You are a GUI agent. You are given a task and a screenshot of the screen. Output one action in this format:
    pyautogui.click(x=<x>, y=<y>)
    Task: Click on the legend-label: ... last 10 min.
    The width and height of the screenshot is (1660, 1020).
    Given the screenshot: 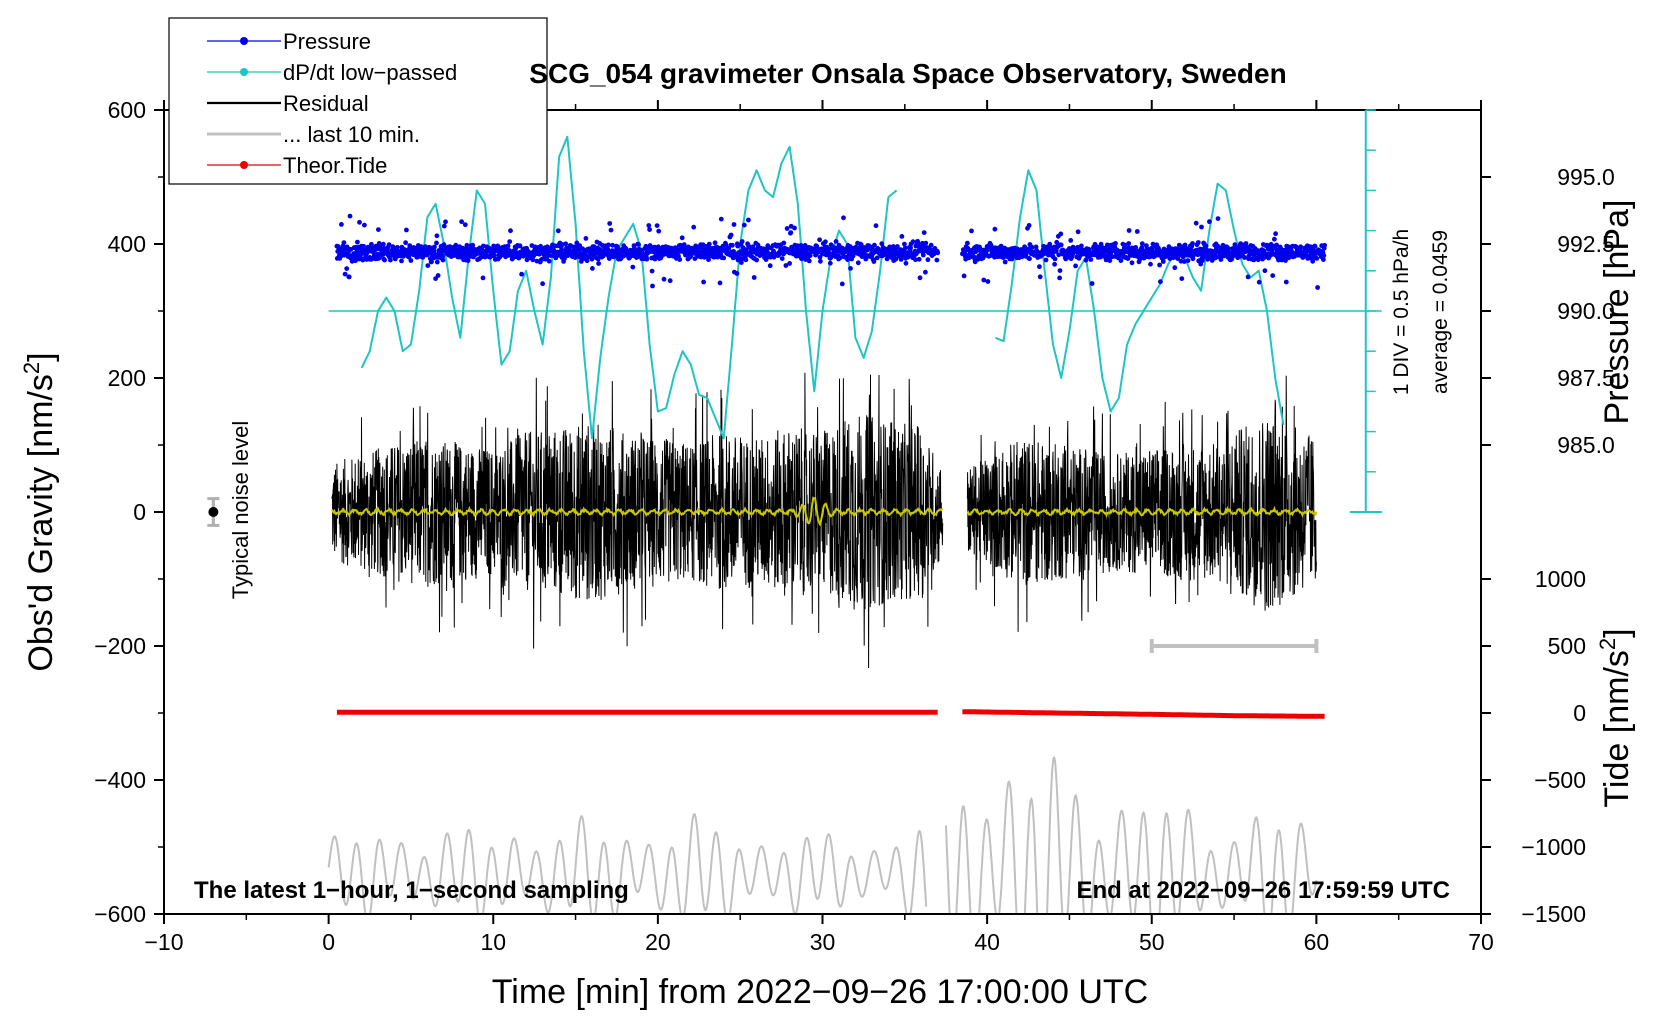 What is the action you would take?
    pyautogui.click(x=351, y=134)
    